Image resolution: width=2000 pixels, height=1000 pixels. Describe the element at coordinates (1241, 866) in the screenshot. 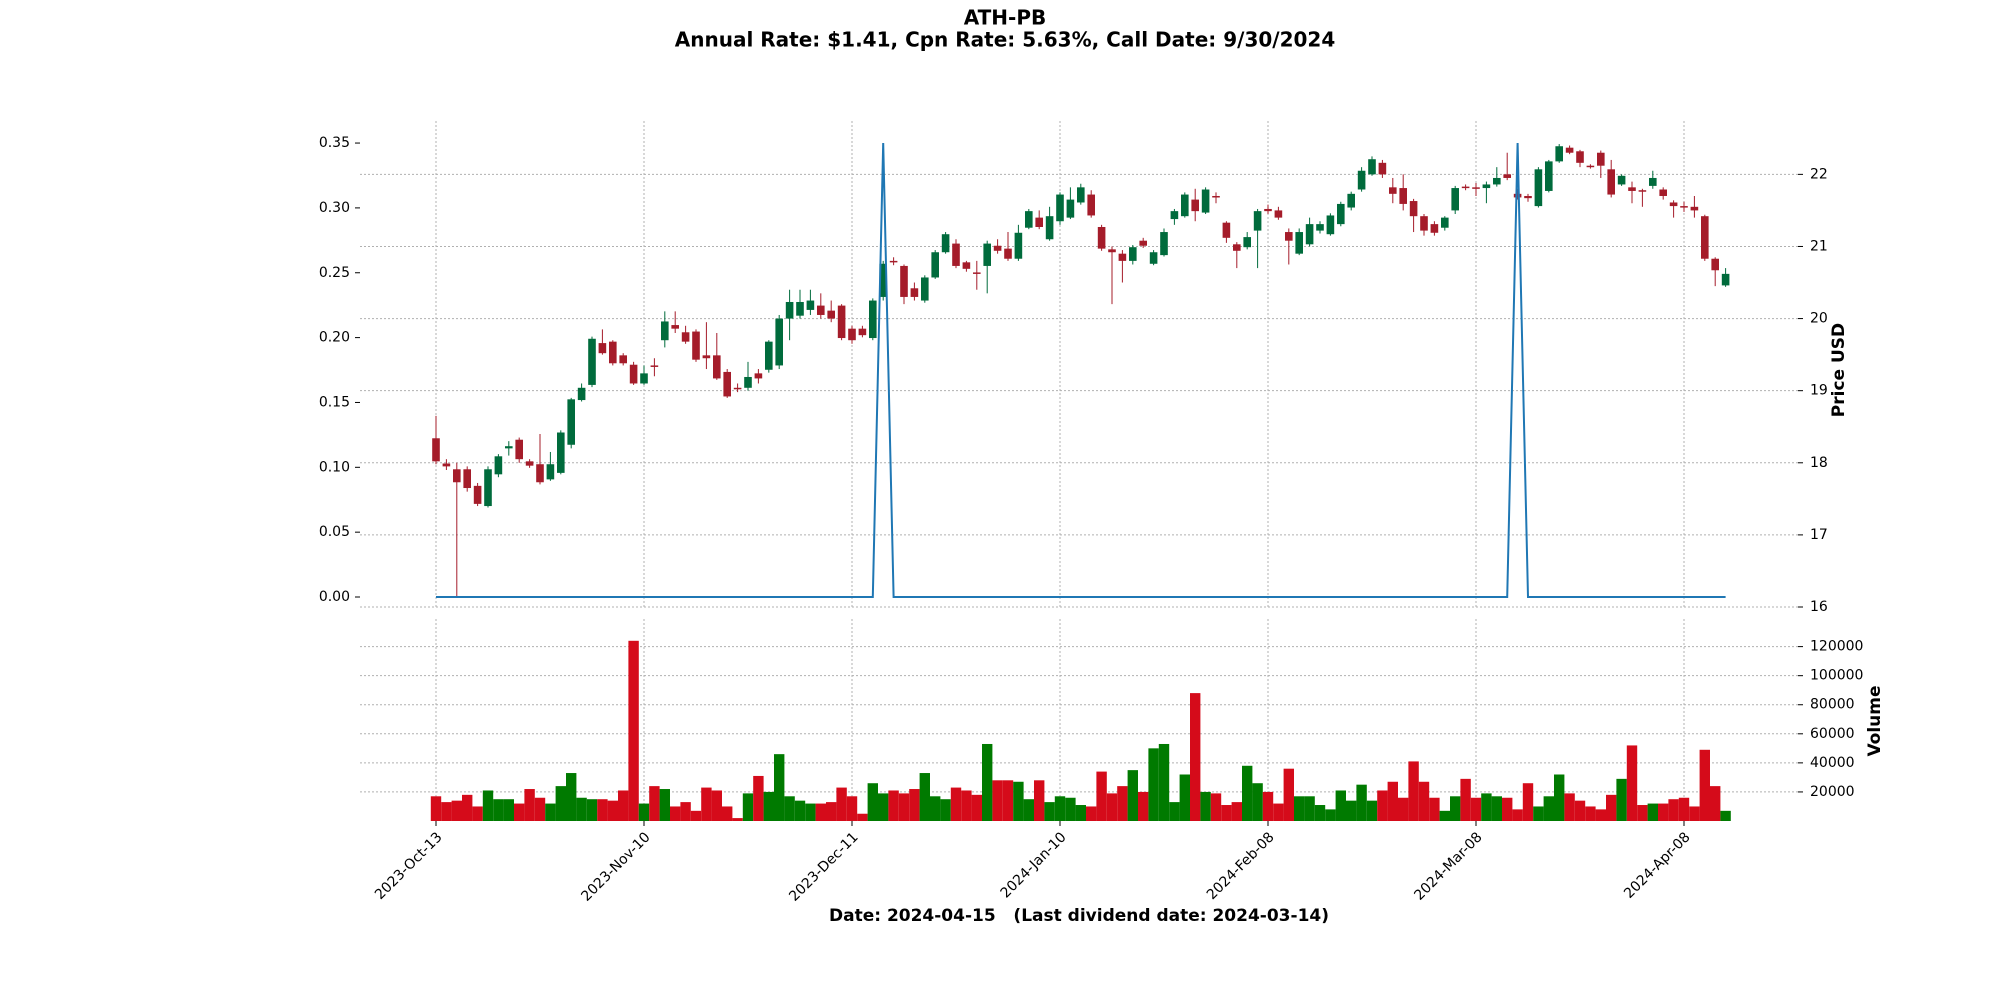

I see `x-tick-label: 2024-Feb-08` at that location.